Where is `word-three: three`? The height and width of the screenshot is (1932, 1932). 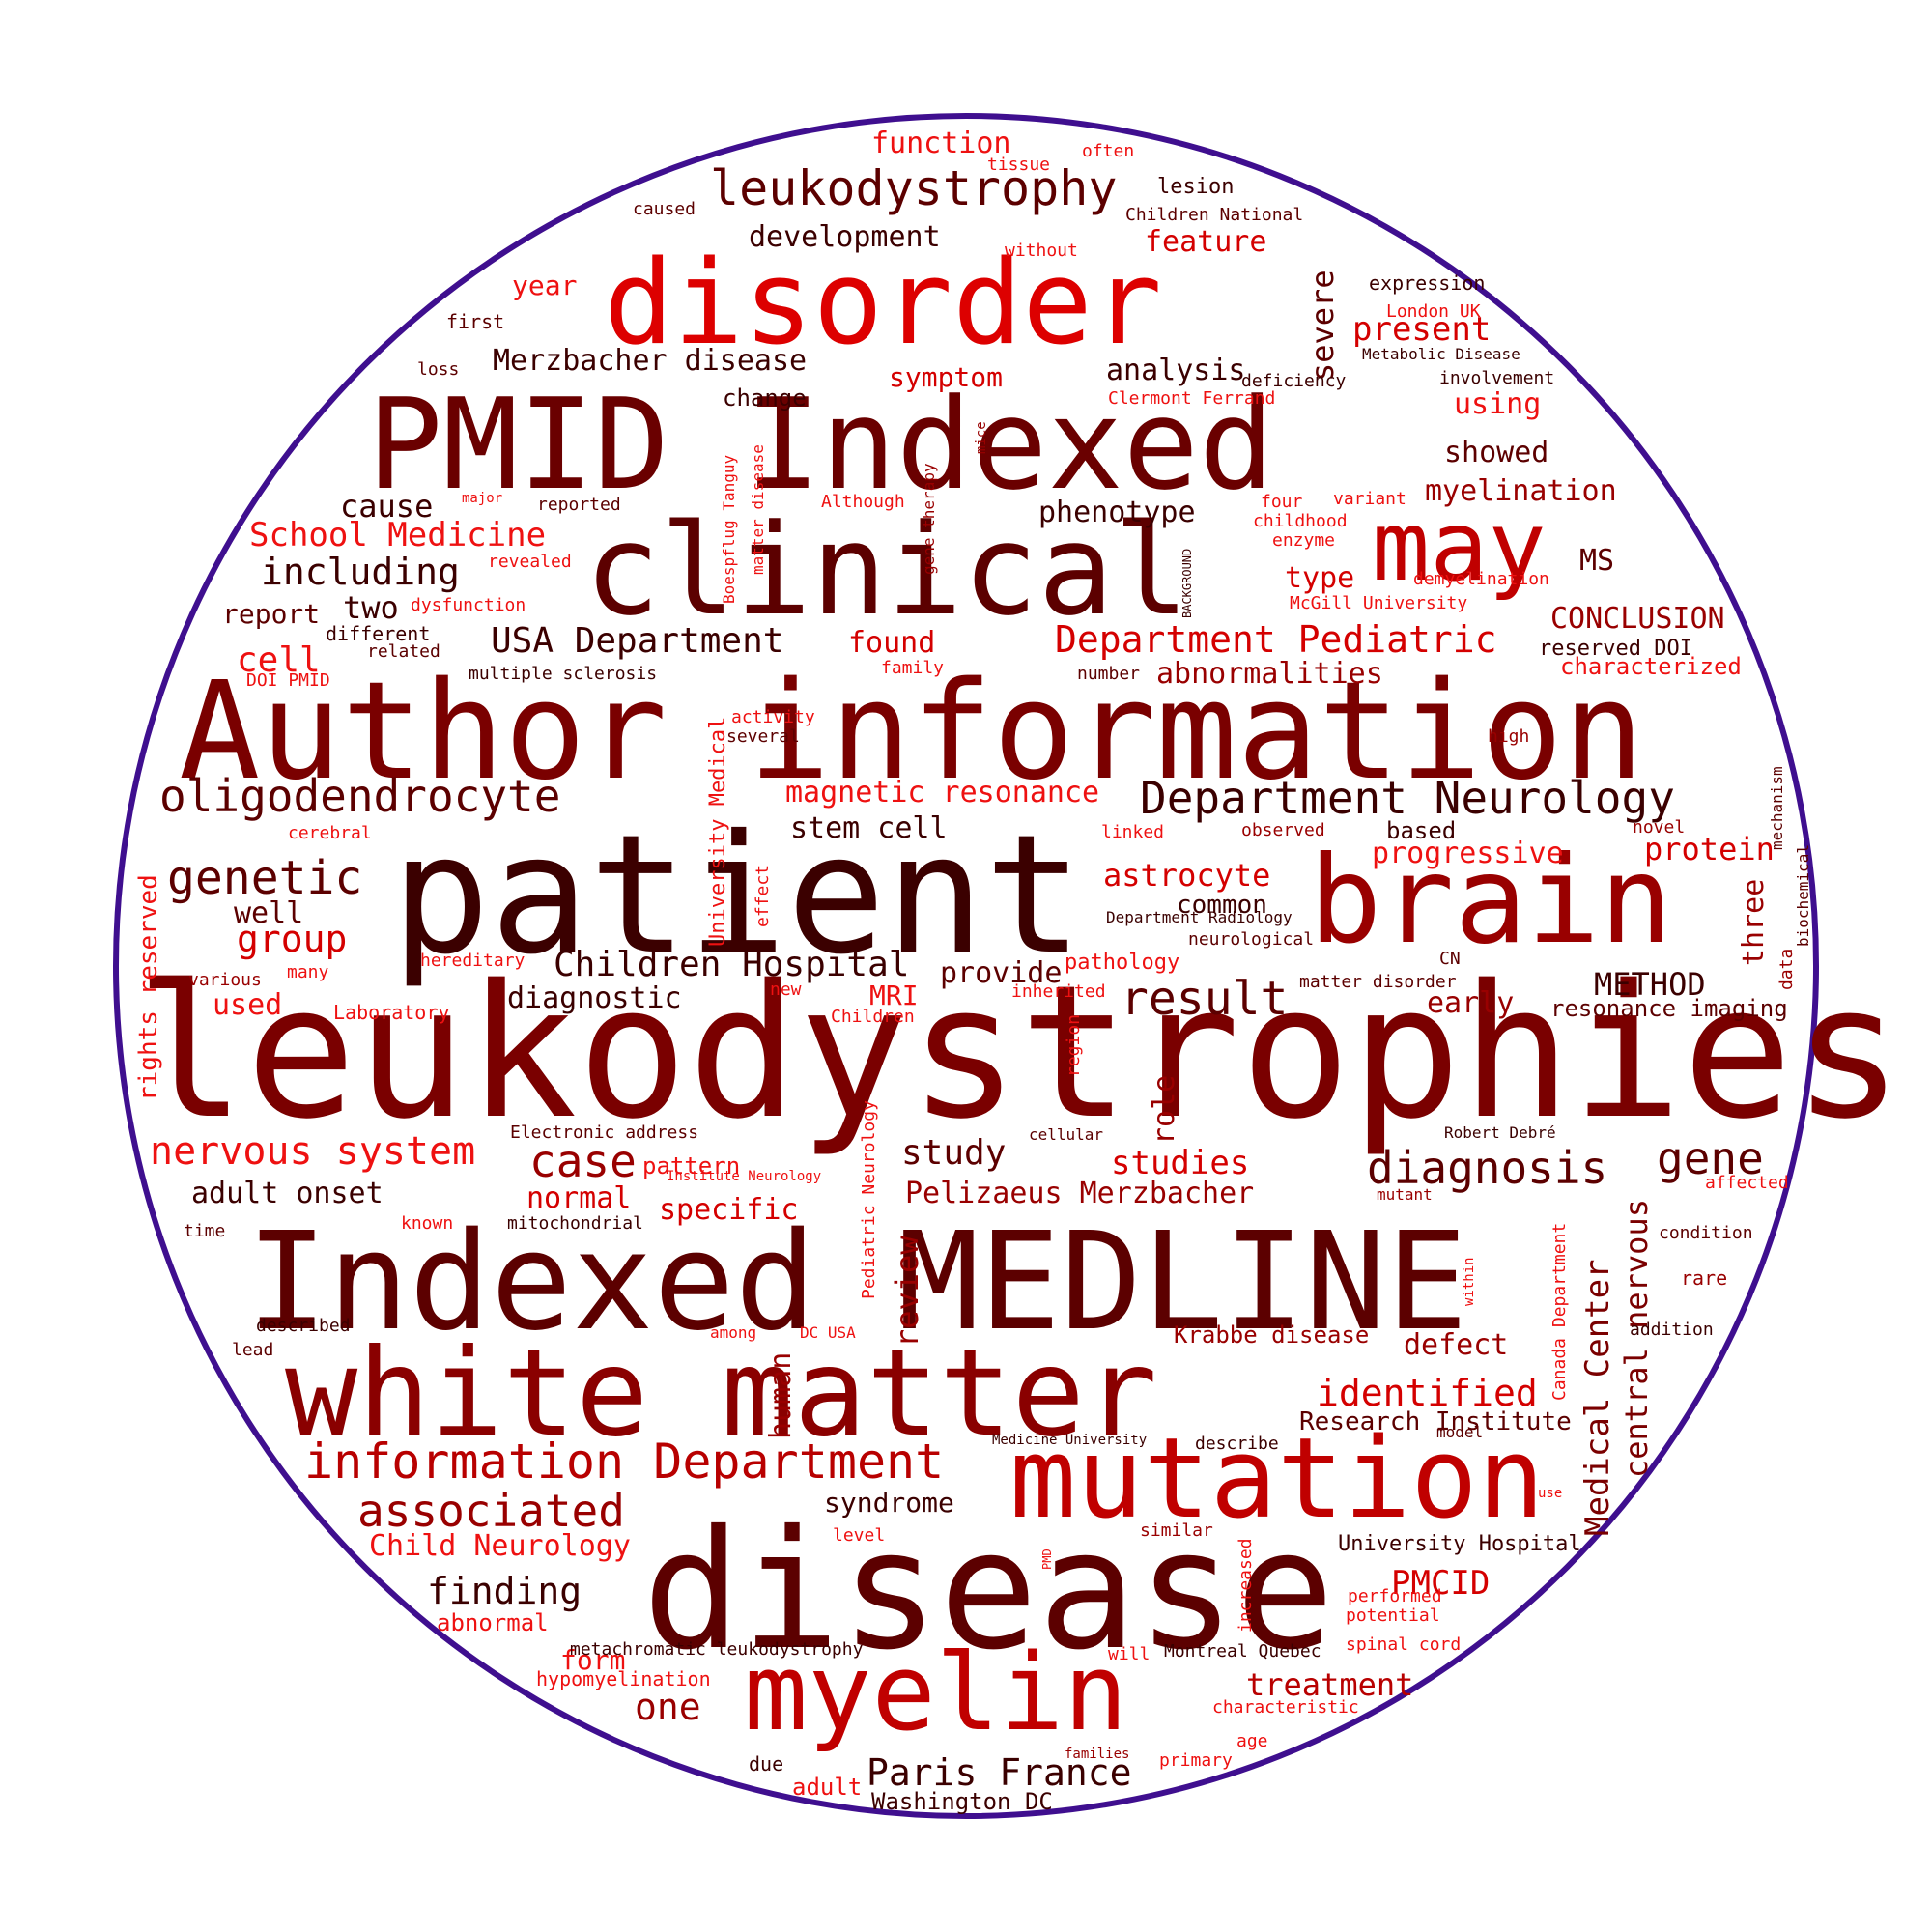 word-three: three is located at coordinates (1754, 922).